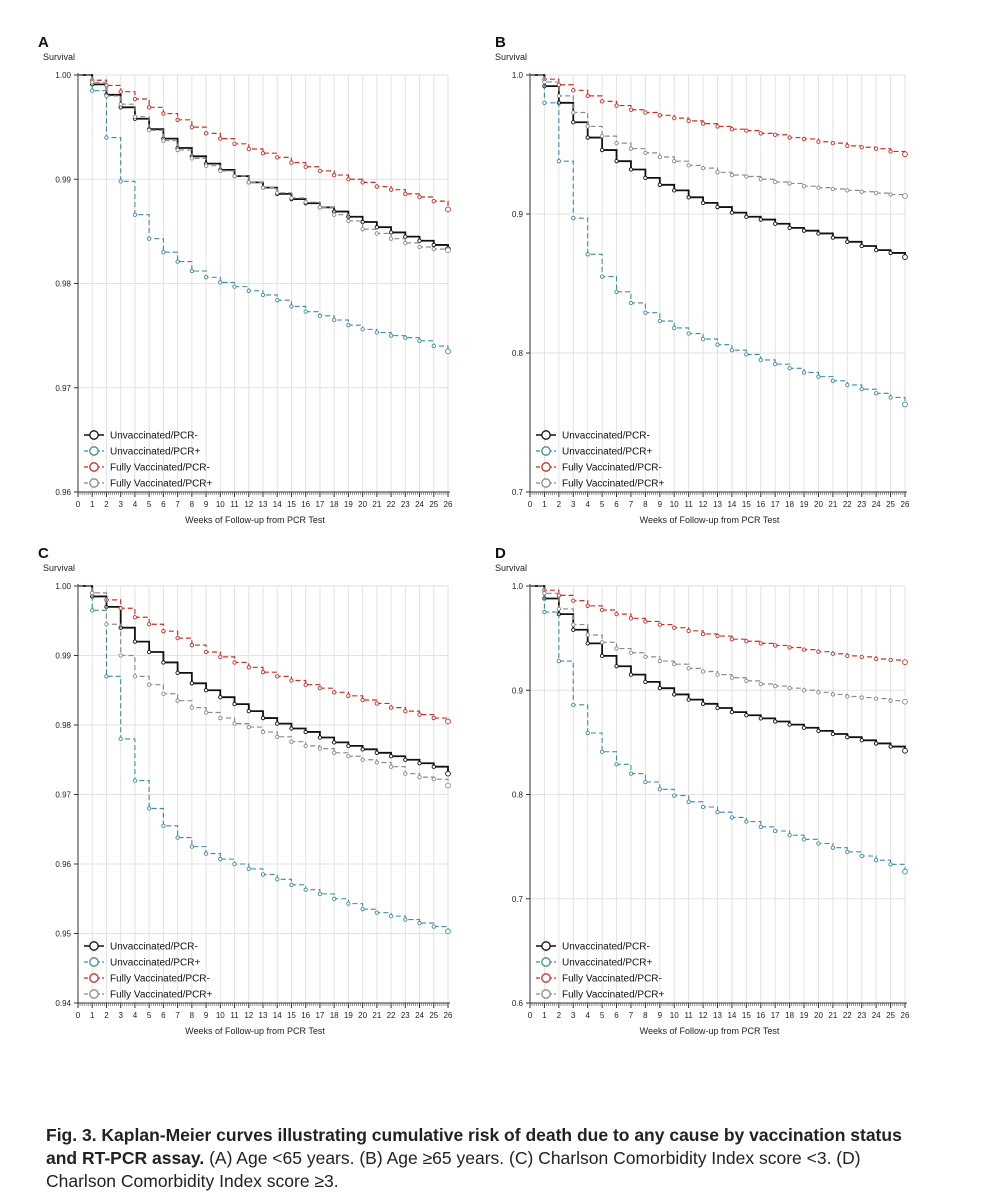  What do you see at coordinates (255, 1031) in the screenshot?
I see `panel-c-x-axis-title: Weeks of Follow-up from PCR Test` at bounding box center [255, 1031].